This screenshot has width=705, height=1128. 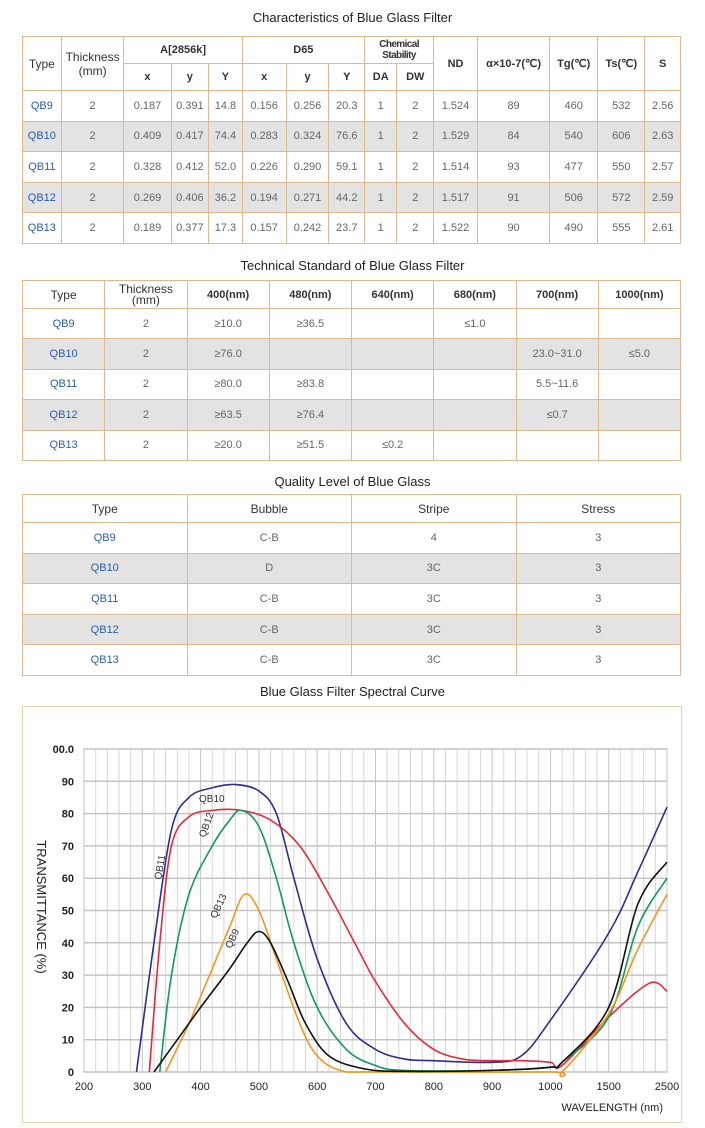 What do you see at coordinates (513, 136) in the screenshot?
I see `table-cell: 84` at bounding box center [513, 136].